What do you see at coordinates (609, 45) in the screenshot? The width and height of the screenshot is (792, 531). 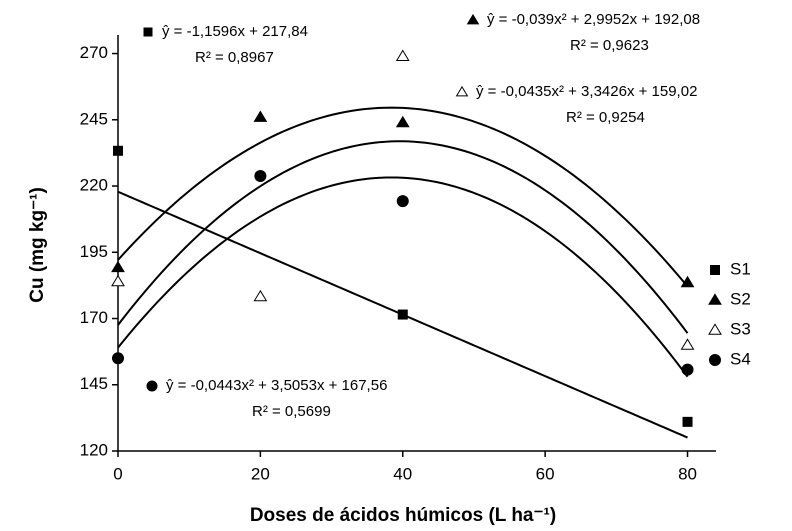 I see `annotation-r2: R² = 0,9623` at bounding box center [609, 45].